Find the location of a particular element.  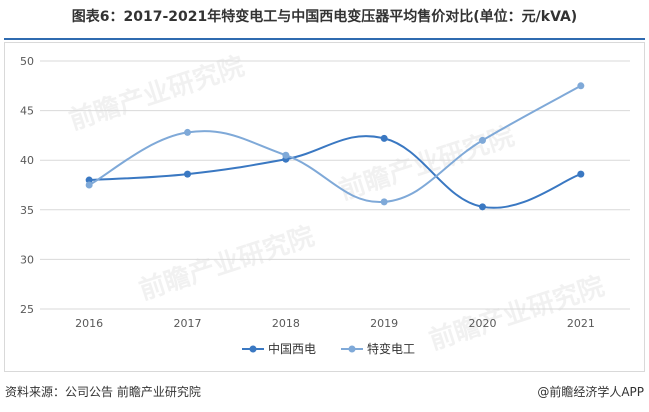

brand-label: @前瞻经济学人APP is located at coordinates (590, 392).